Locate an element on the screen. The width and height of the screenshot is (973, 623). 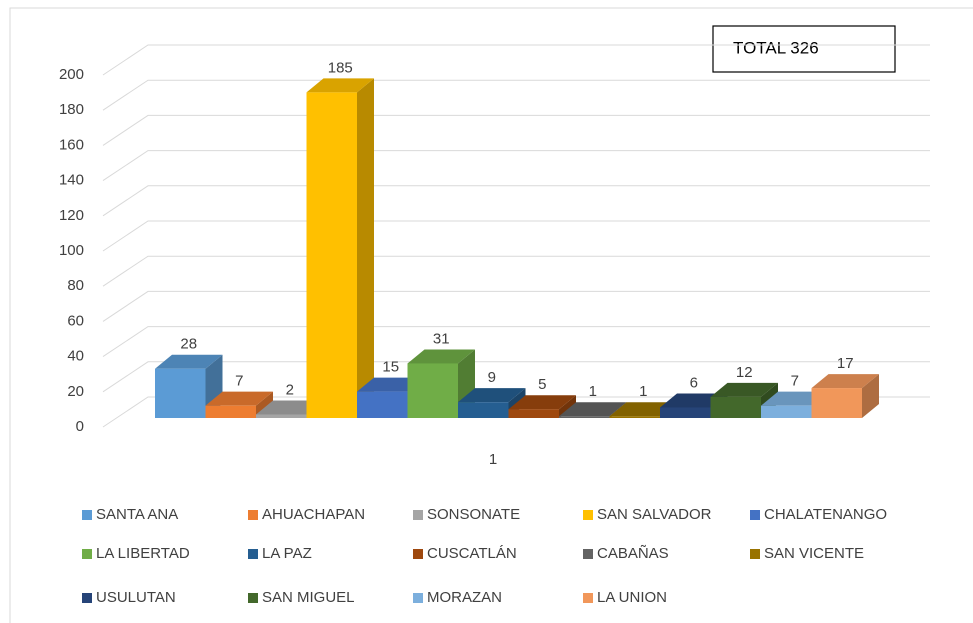
legend-label: SANTA ANA is located at coordinates (137, 514).